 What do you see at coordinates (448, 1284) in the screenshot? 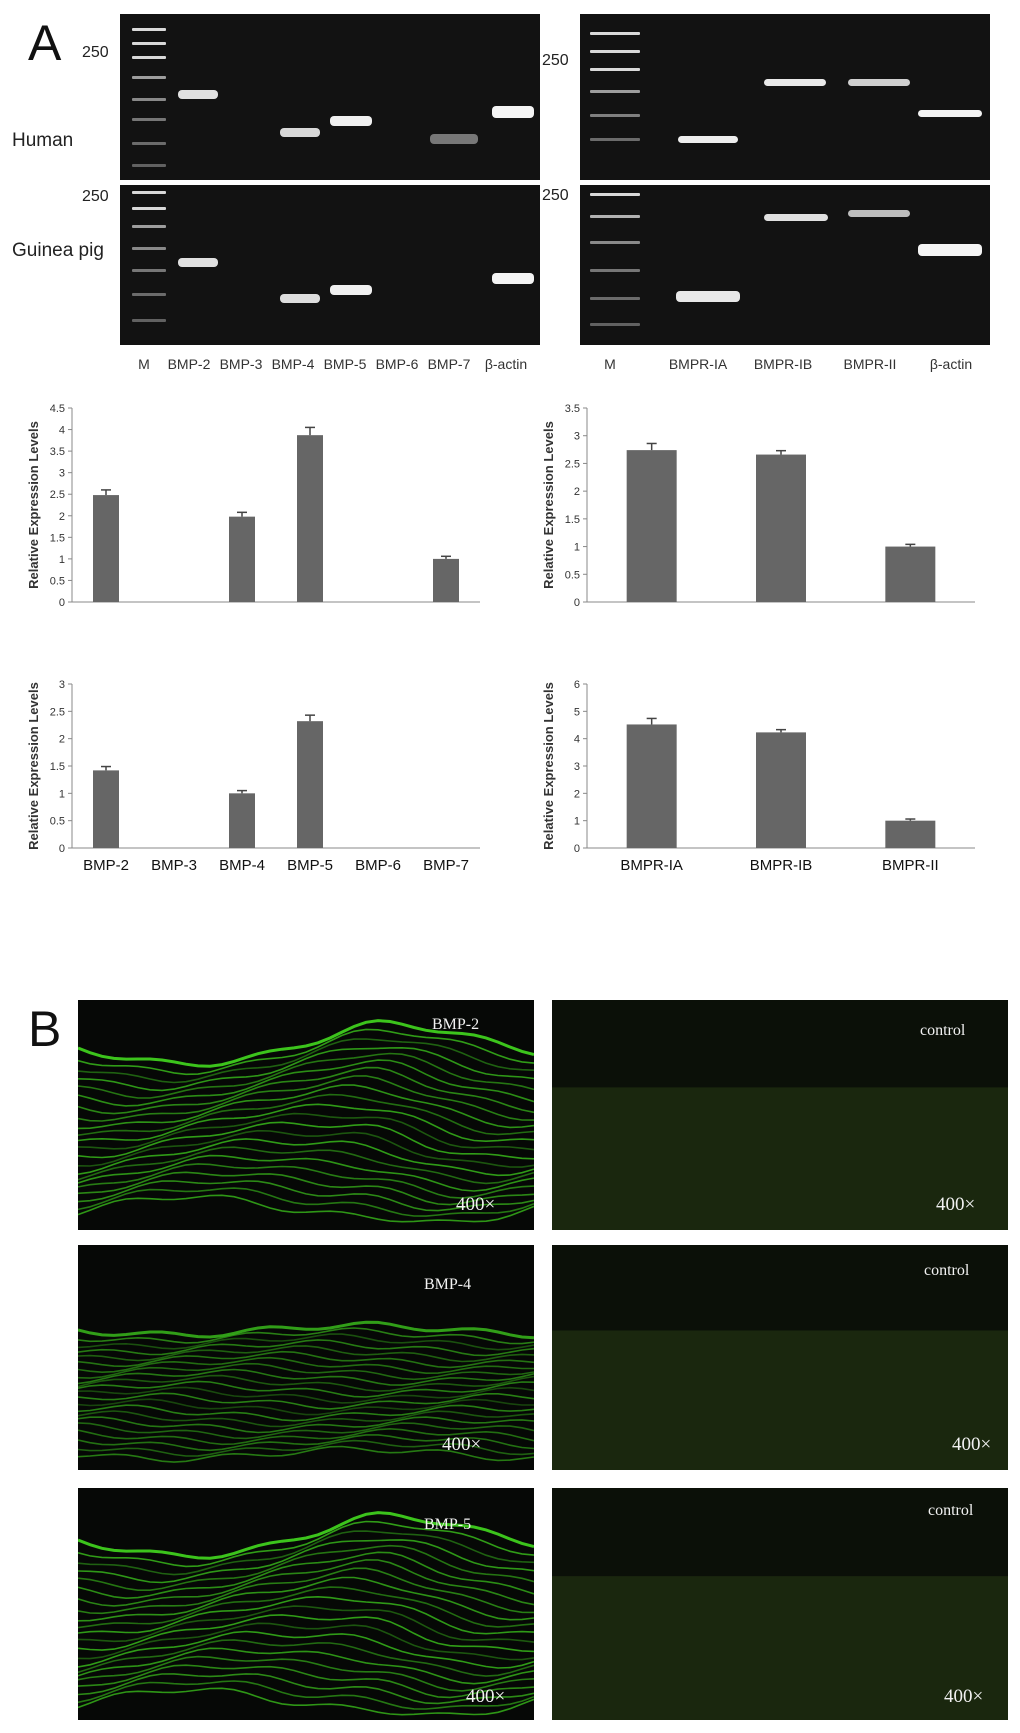
I see `micrograph-title-bmp-4: BMP-4` at bounding box center [448, 1284].